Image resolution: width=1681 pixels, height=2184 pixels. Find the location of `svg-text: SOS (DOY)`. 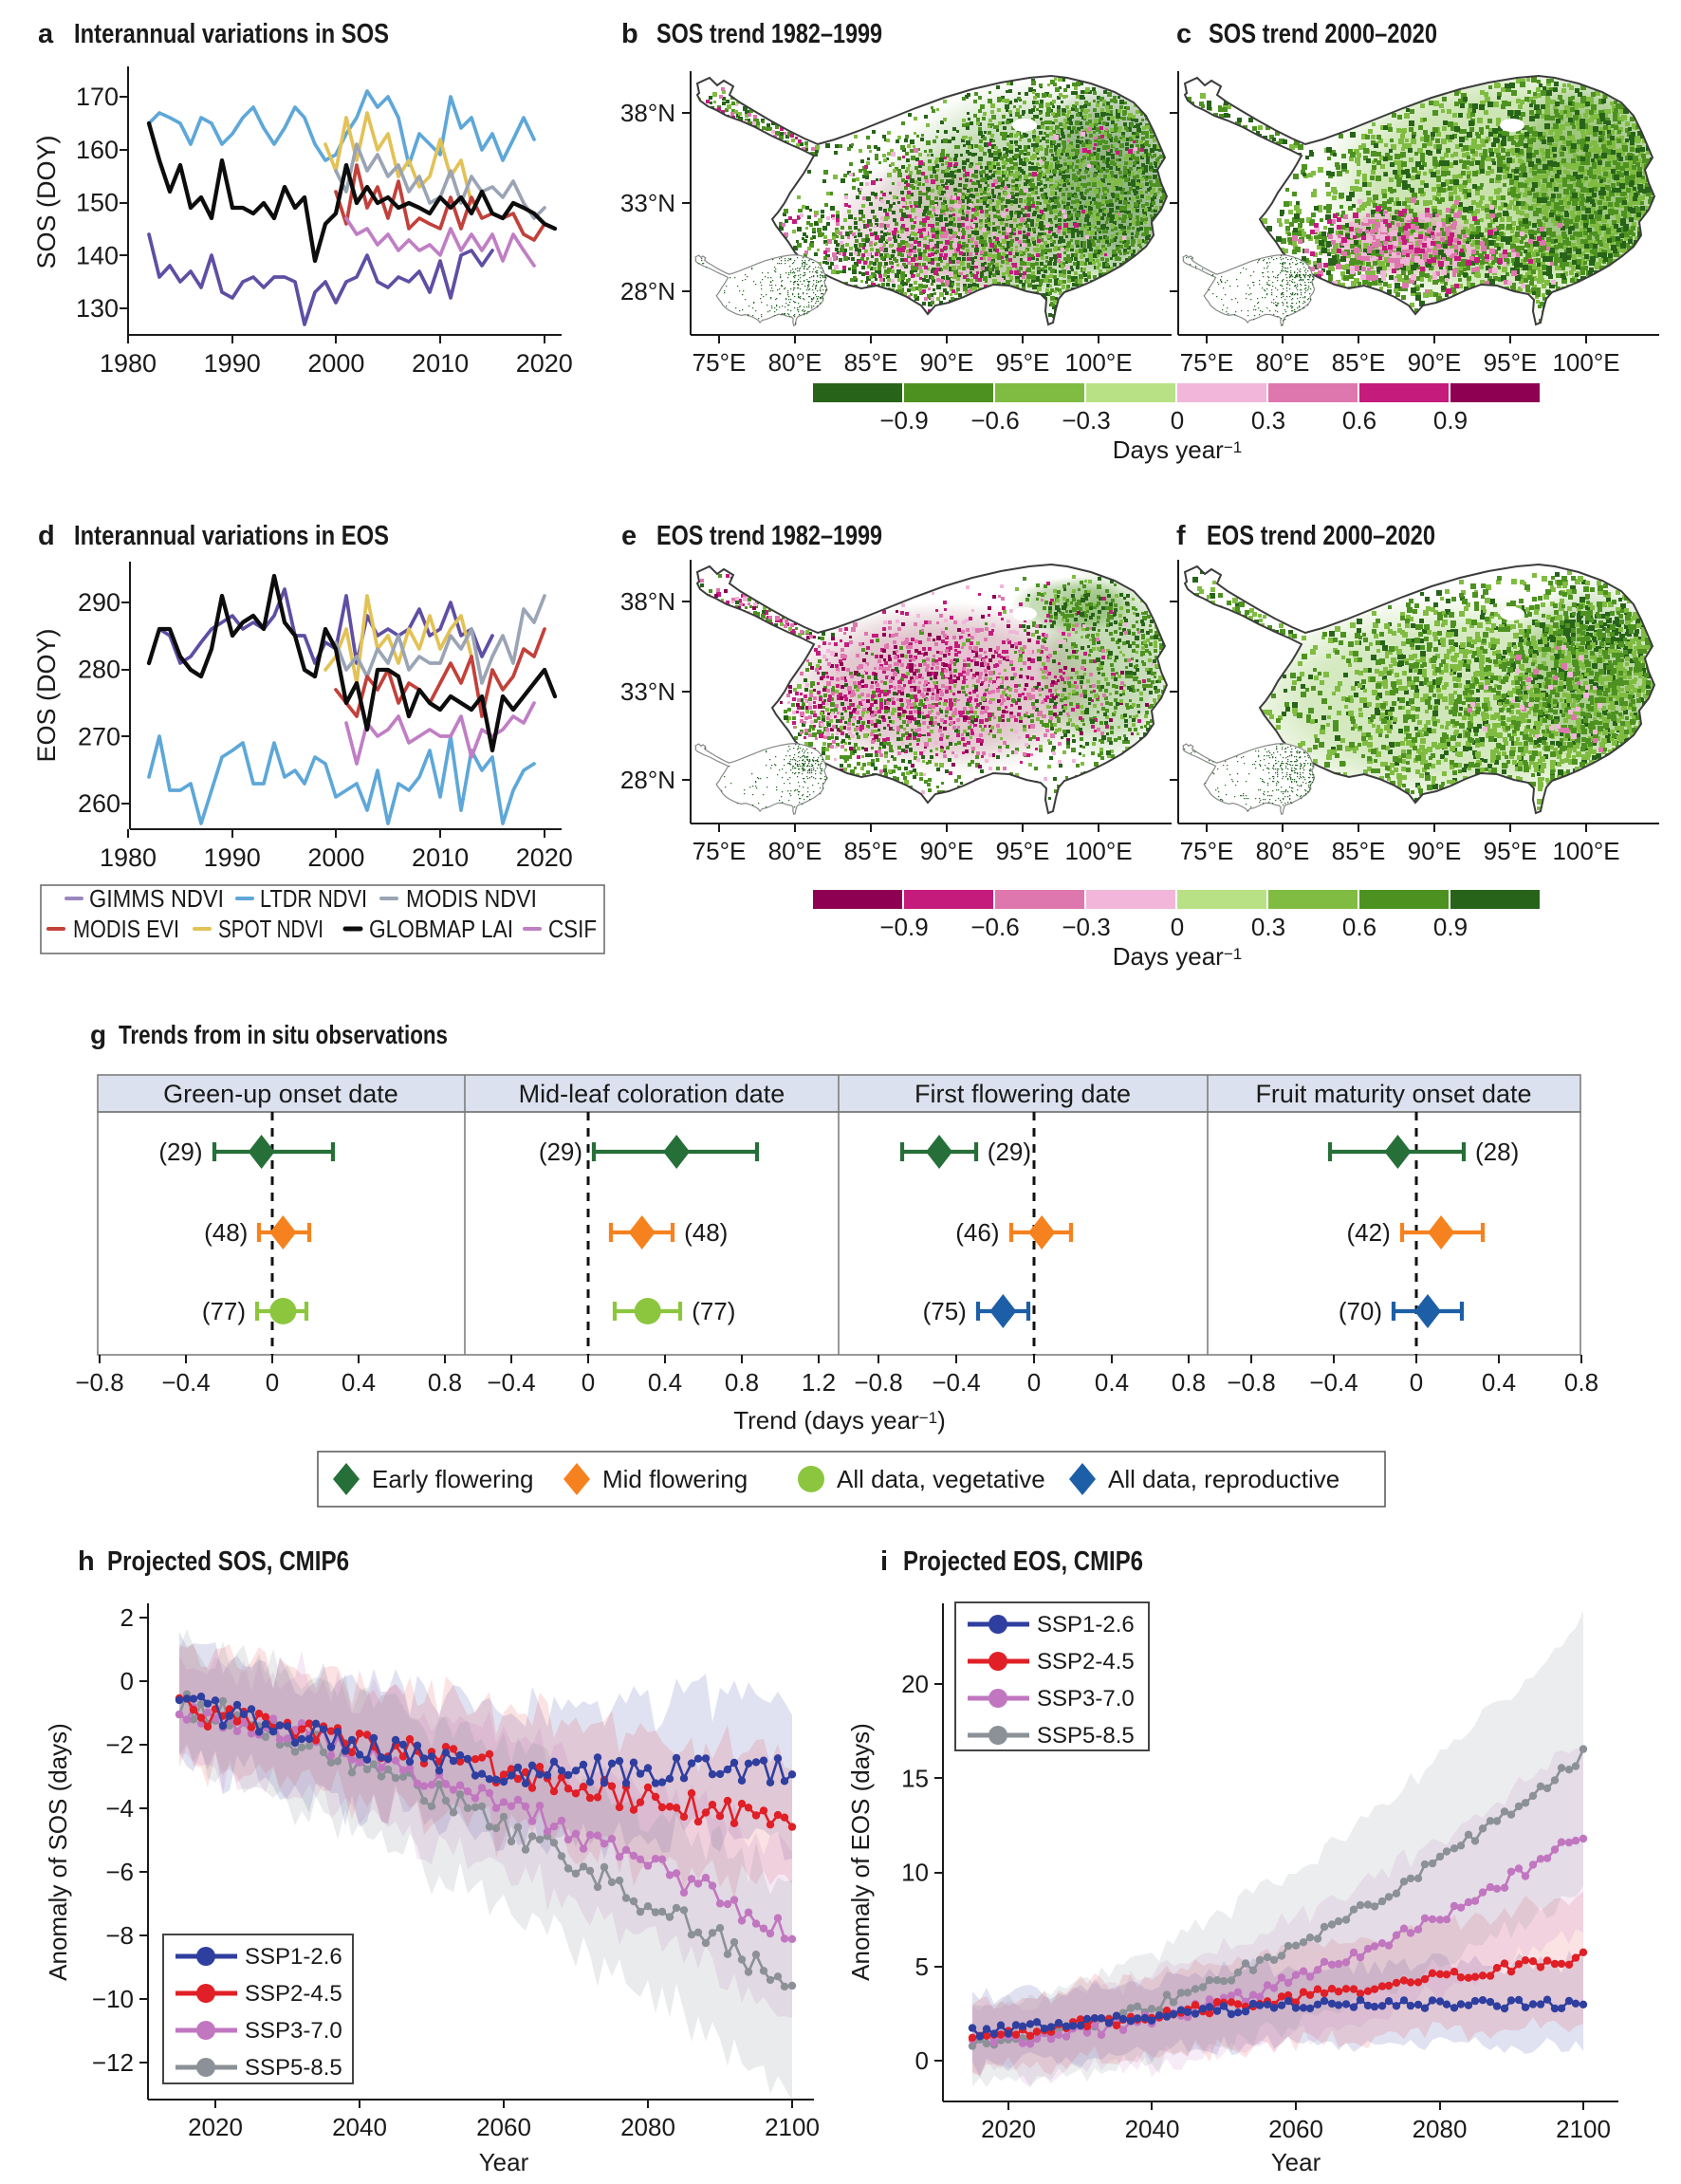

svg-text: SOS (DOY) is located at coordinates (47, 201).